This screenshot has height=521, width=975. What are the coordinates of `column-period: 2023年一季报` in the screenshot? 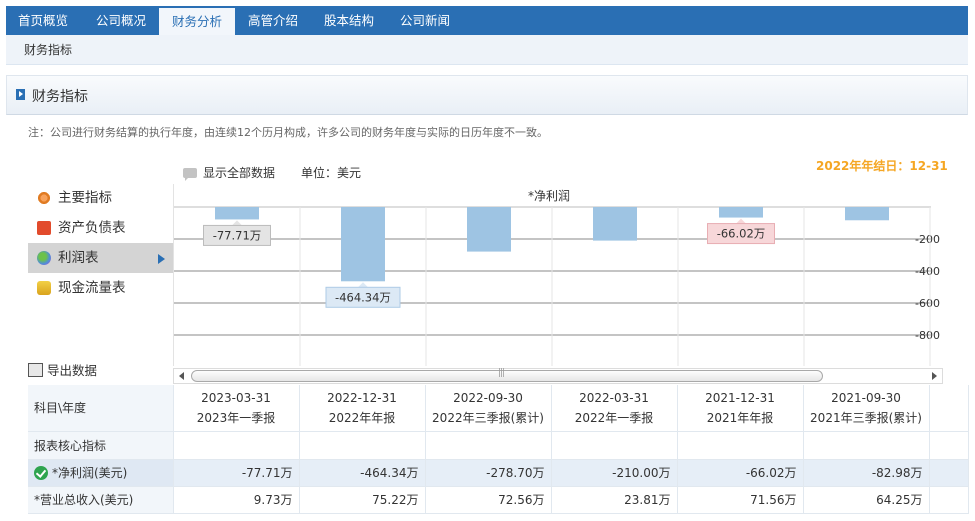 It's located at (236, 417).